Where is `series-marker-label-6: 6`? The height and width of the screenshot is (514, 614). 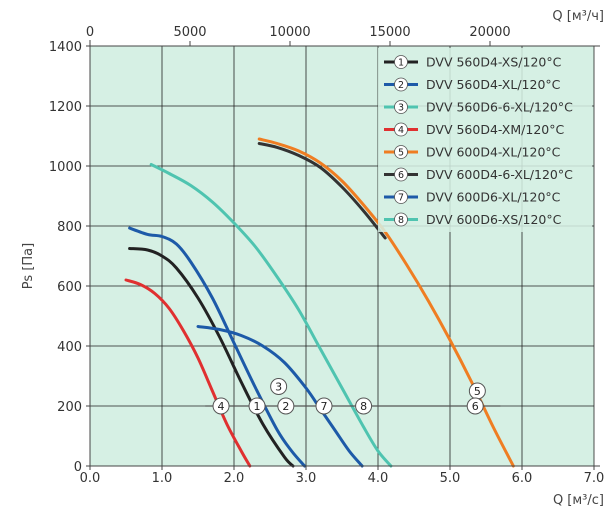
series-marker-label-6: 6 is located at coordinates (475, 406).